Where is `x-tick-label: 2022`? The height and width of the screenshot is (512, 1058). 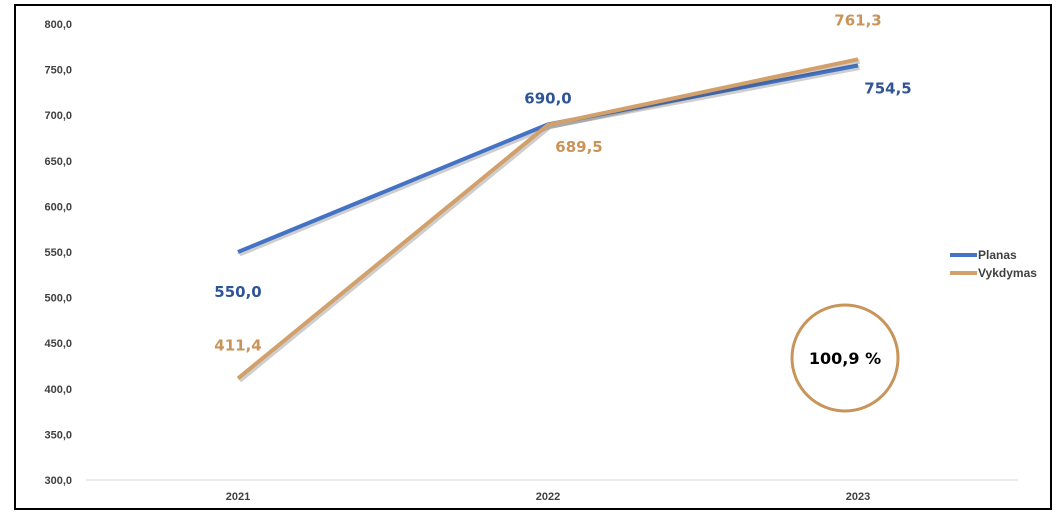 x-tick-label: 2022 is located at coordinates (548, 497).